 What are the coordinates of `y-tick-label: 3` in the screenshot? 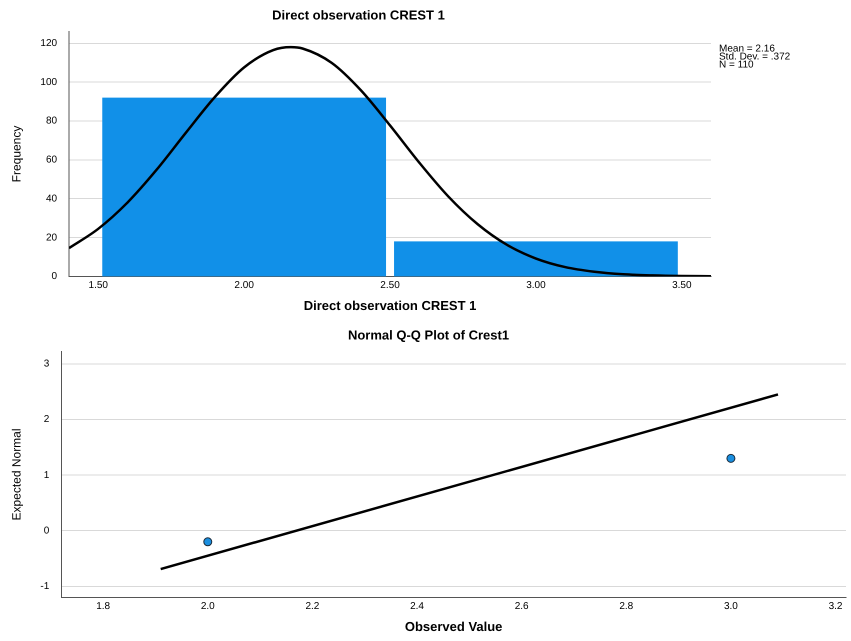 It's located at (47, 364).